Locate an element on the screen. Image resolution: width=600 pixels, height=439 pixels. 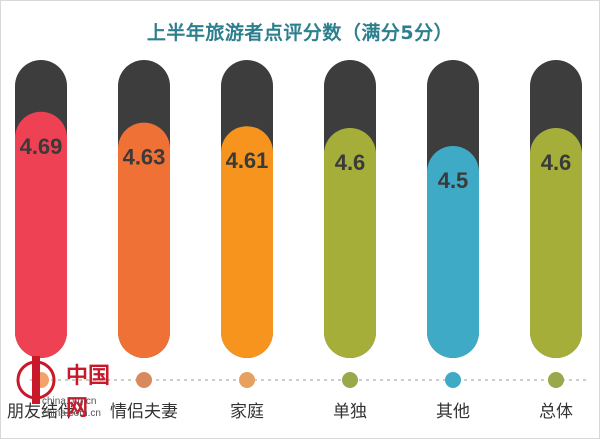
watermark-logo: 中国网 china.org.cn china.com.cn is located at coordinates (61, 392).